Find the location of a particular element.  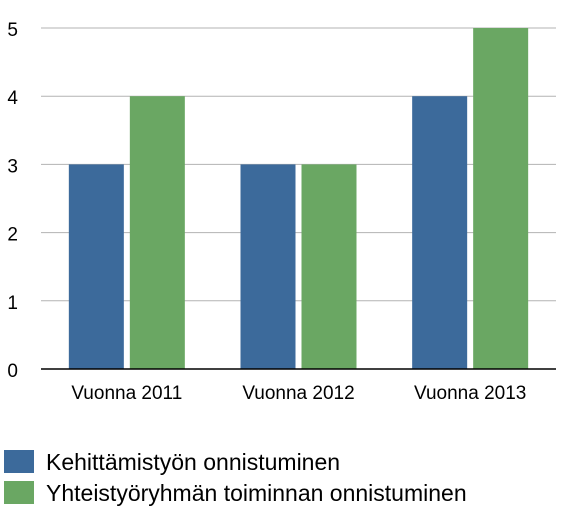

y-tick-label: 5 is located at coordinates (12, 30).